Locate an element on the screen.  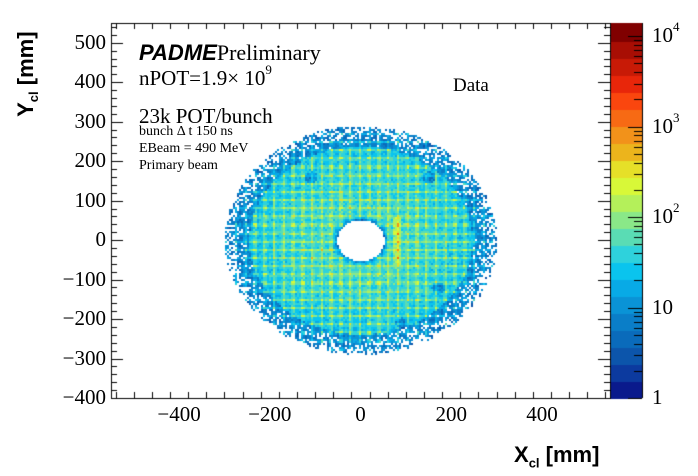
y-tick-label: 0 is located at coordinates (101, 239).